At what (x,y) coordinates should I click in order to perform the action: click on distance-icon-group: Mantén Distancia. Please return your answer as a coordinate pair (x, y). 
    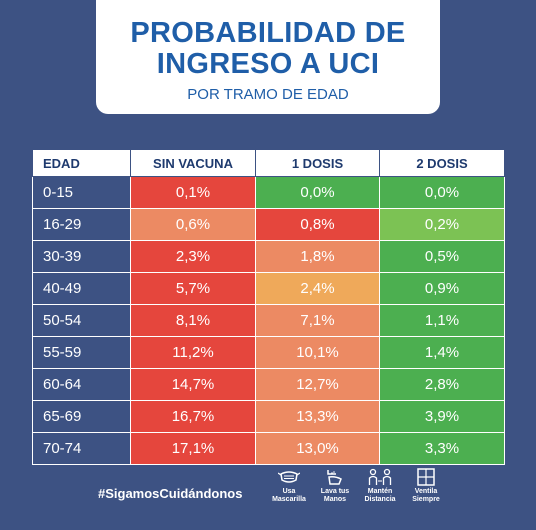
    Looking at the image, I should click on (380, 486).